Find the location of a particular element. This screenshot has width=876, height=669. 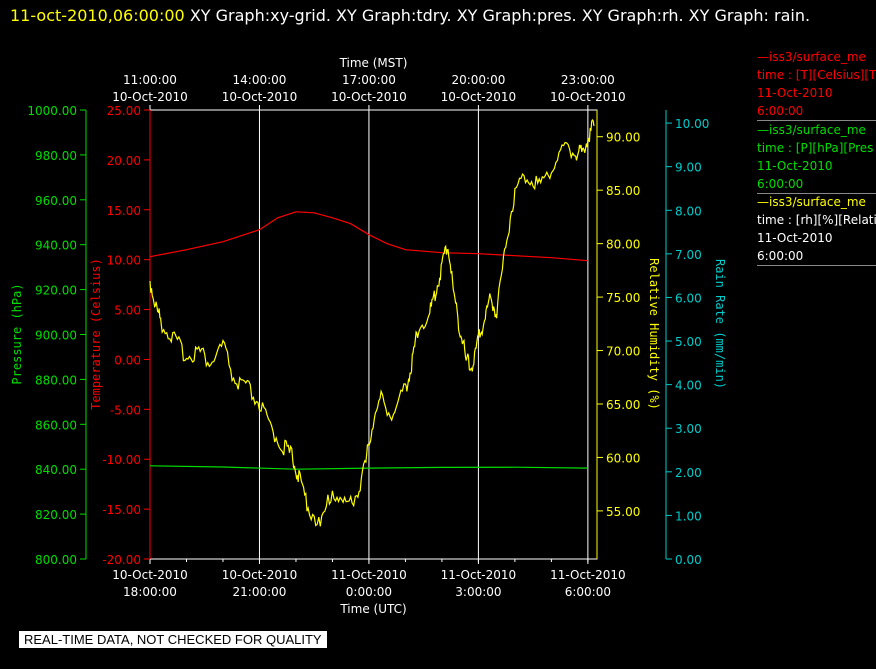

top-tick-time: 20:00:00 is located at coordinates (478, 80).